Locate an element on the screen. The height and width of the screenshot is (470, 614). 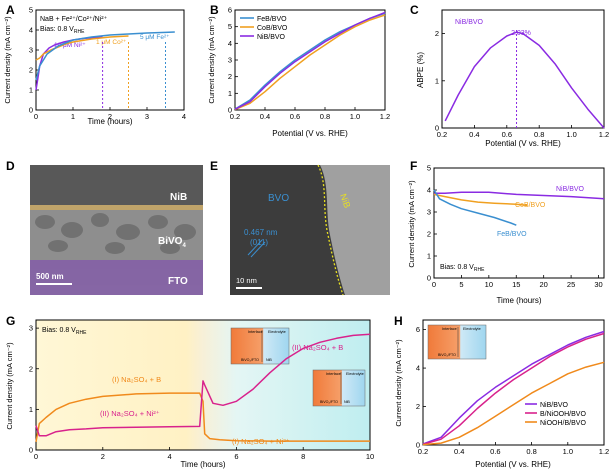
x-tick-label: 2 is located at coordinates (103, 456).